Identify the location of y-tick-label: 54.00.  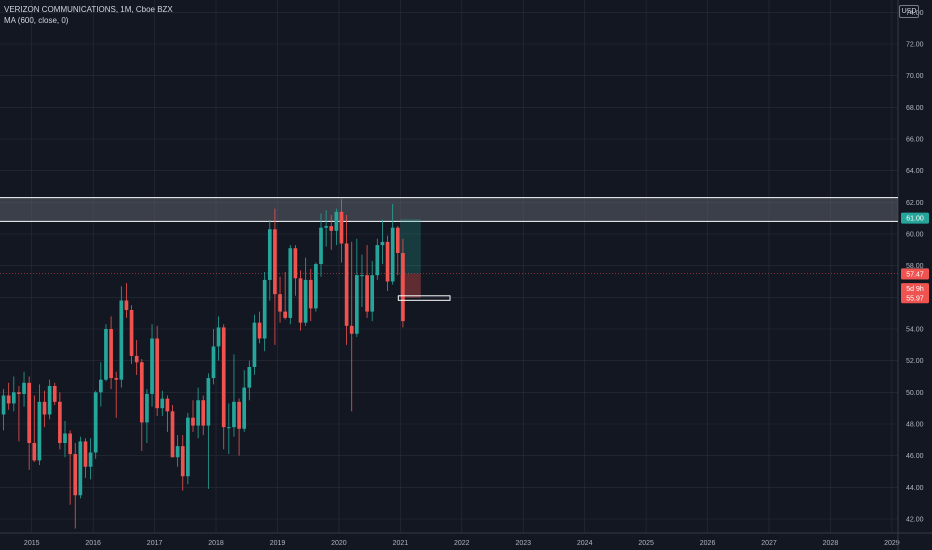
(915, 330).